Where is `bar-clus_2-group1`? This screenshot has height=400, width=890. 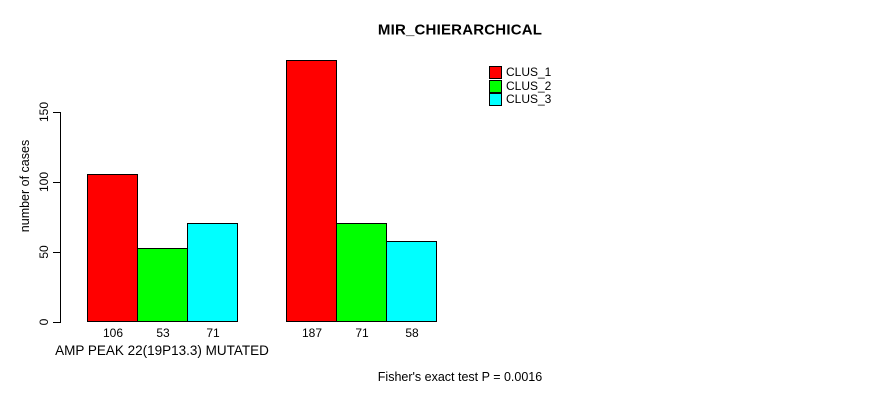 bar-clus_2-group1 is located at coordinates (162, 285).